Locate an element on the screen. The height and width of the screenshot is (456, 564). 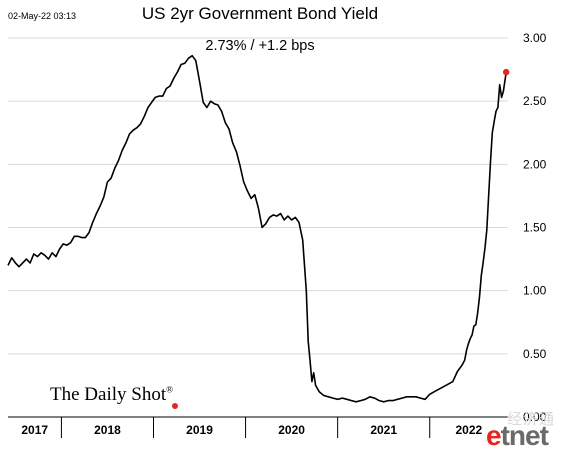
watermark-cn: 经济通 is located at coordinates (531, 419).